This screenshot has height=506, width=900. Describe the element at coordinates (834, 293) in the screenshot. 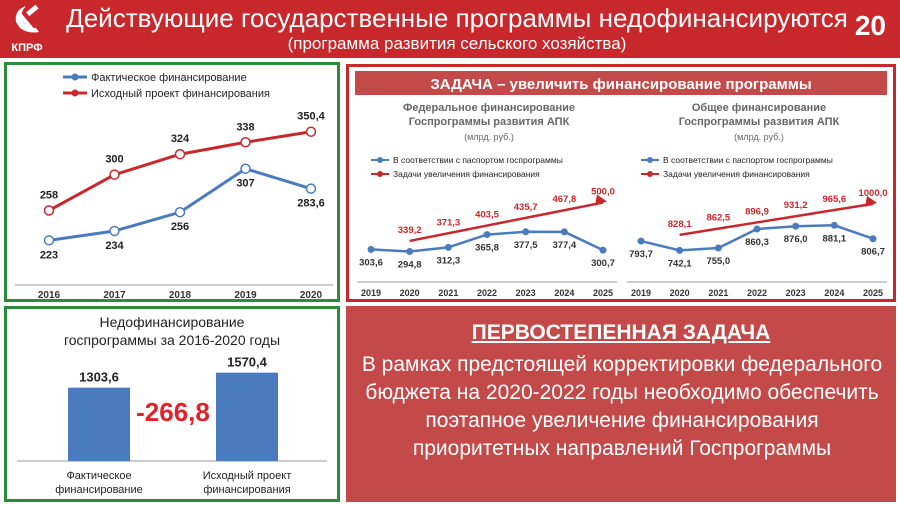

I see `x-tick-label: 2024` at that location.